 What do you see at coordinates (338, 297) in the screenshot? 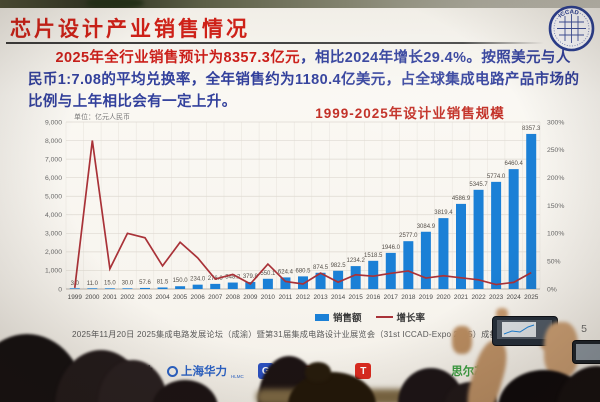
I see `x-tick-label: 2014` at bounding box center [338, 297].